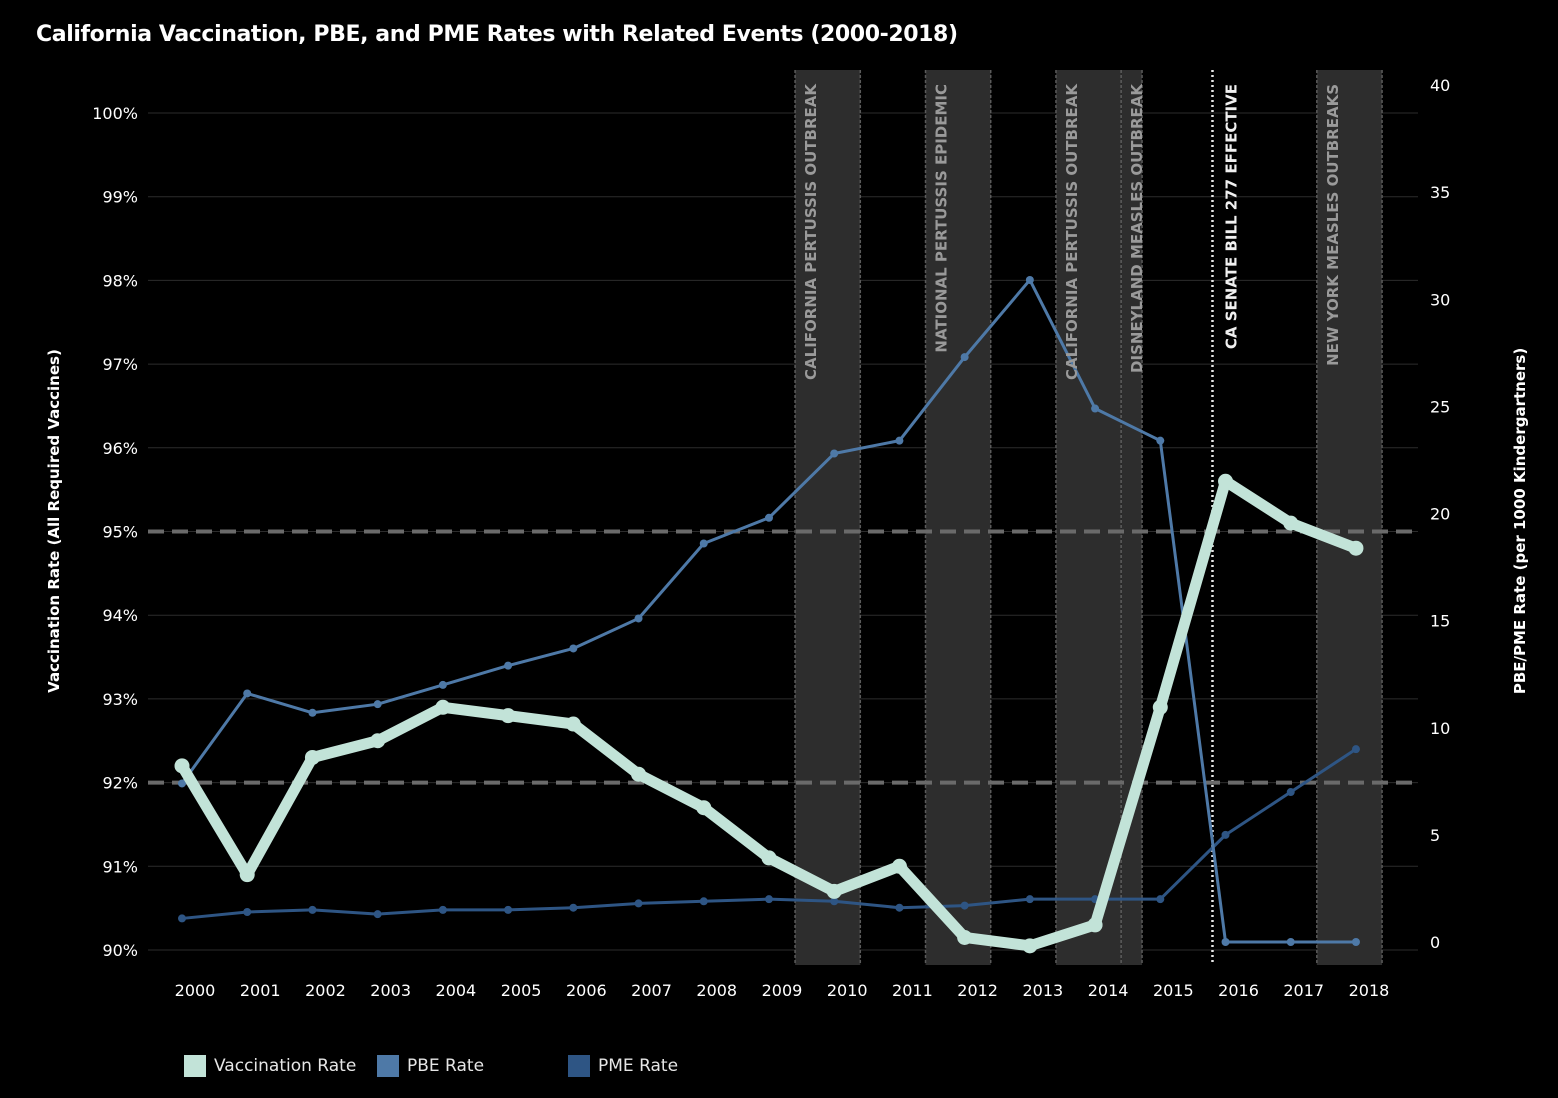  Describe the element at coordinates (54, 521) in the screenshot. I see `y-left-axis-title: Vaccination Rate (All Required Vaccines)` at that location.